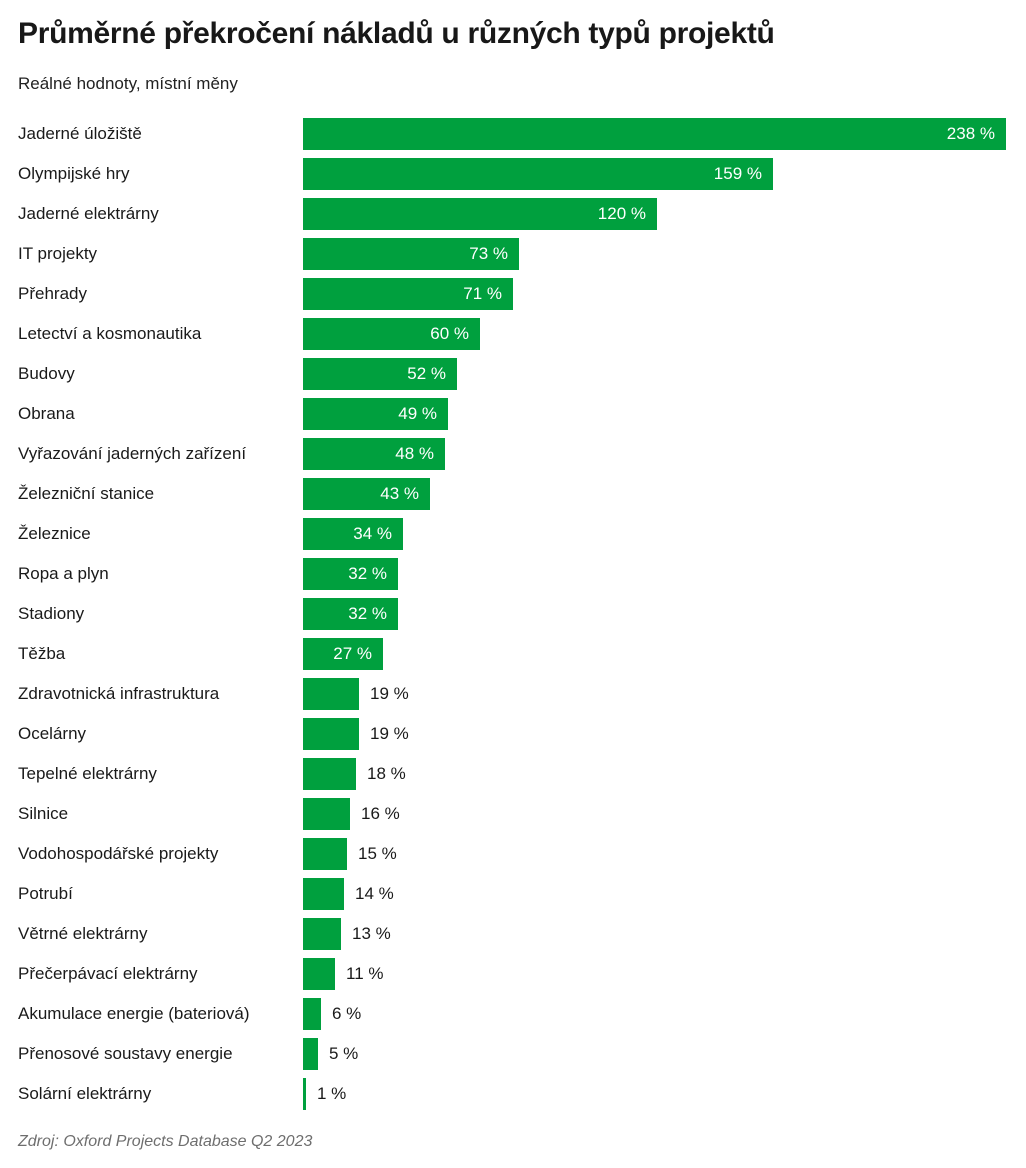 Image resolution: width=1026 pixels, height=1168 pixels. Describe the element at coordinates (51, 613) in the screenshot. I see `category-label: Stadiony` at that location.